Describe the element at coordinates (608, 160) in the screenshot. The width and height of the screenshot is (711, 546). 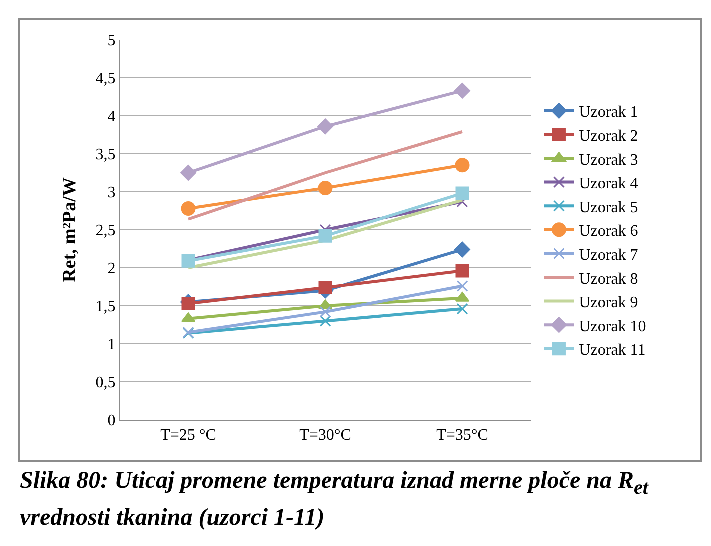
I see `legend-label: Uzorak 3` at that location.